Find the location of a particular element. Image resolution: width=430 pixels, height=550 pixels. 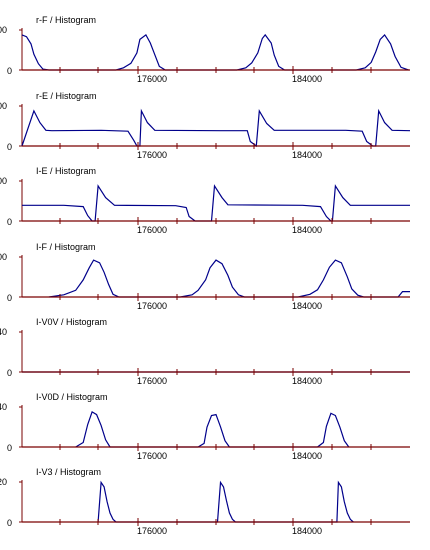

histogram-panel: r-E / Histogram000176000184000 is located at coordinates (205, 125).